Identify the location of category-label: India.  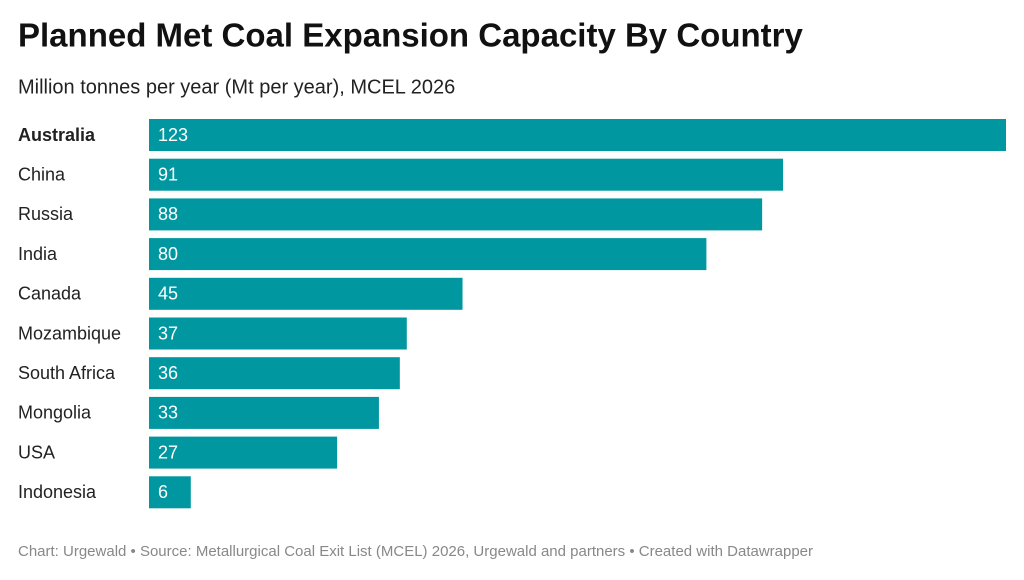
(38, 254).